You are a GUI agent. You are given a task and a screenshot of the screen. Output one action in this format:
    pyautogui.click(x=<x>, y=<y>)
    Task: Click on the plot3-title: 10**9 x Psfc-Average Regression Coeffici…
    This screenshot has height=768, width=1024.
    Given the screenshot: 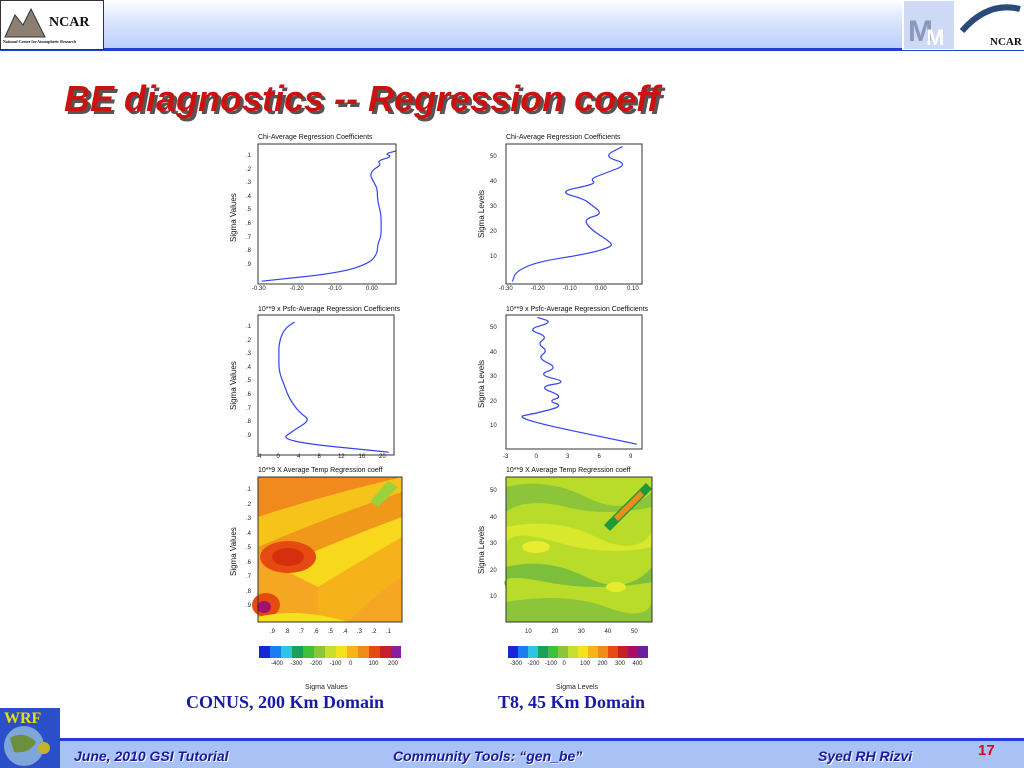 What is the action you would take?
    pyautogui.click(x=329, y=309)
    